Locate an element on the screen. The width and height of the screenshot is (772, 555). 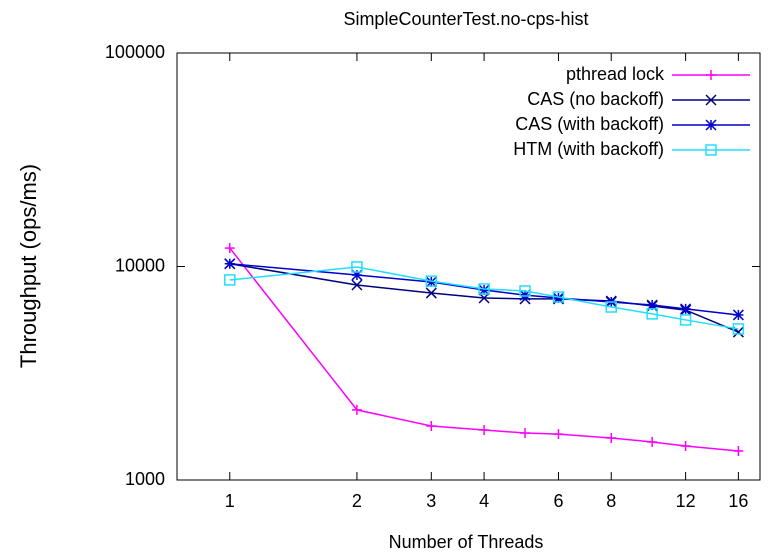
y-tick-label: 1000 is located at coordinates (145, 479).